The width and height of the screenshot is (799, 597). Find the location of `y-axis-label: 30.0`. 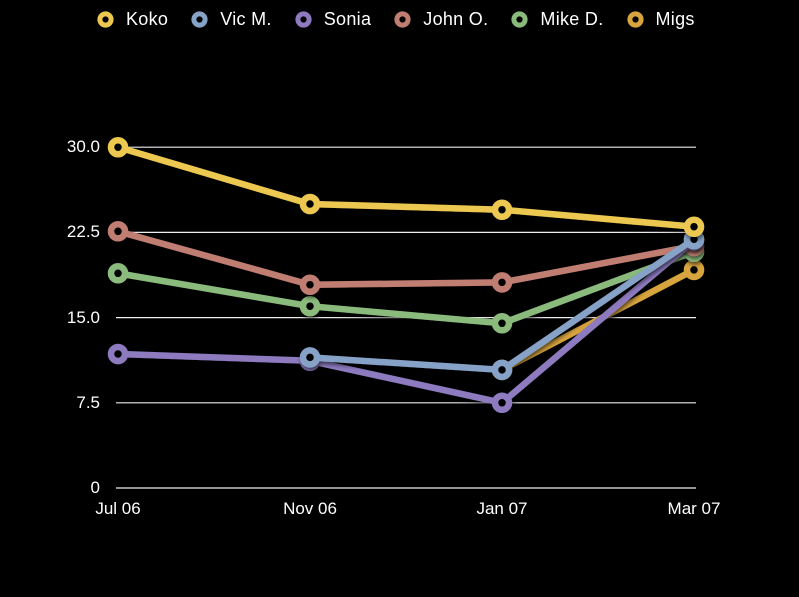

y-axis-label: 30.0 is located at coordinates (83, 146).